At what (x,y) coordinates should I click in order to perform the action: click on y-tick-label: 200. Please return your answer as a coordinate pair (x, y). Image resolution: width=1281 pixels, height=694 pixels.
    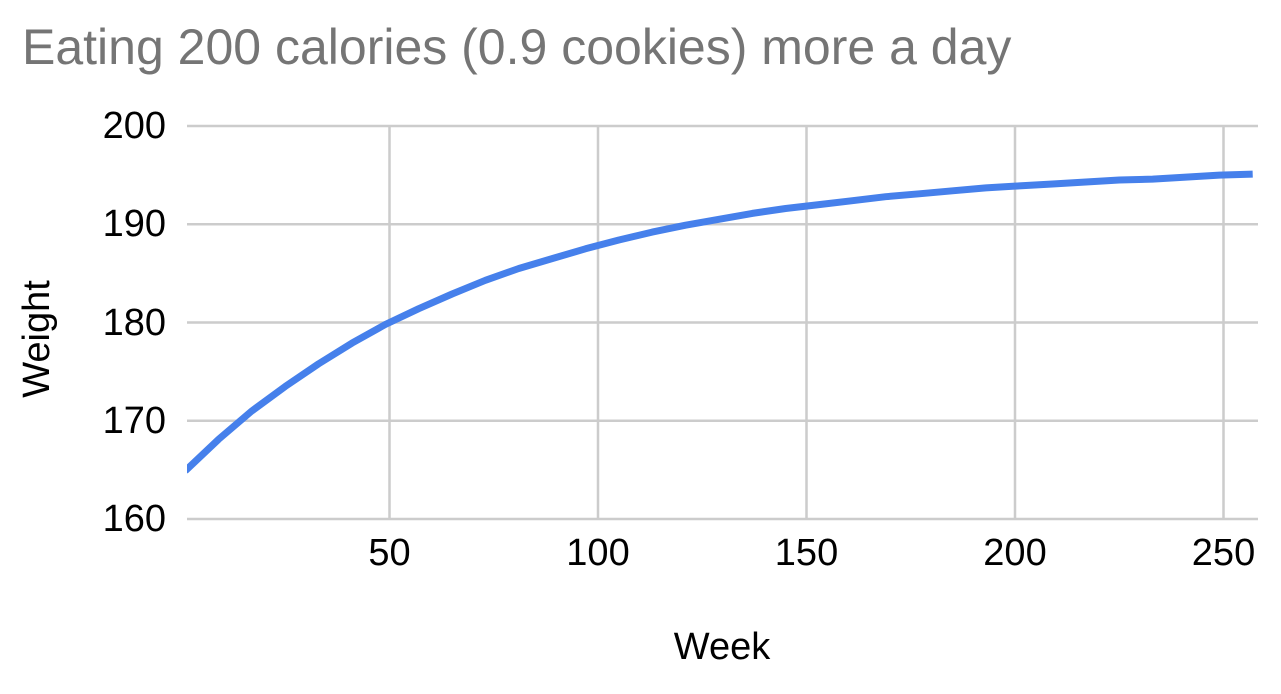
    Looking at the image, I should click on (134, 126).